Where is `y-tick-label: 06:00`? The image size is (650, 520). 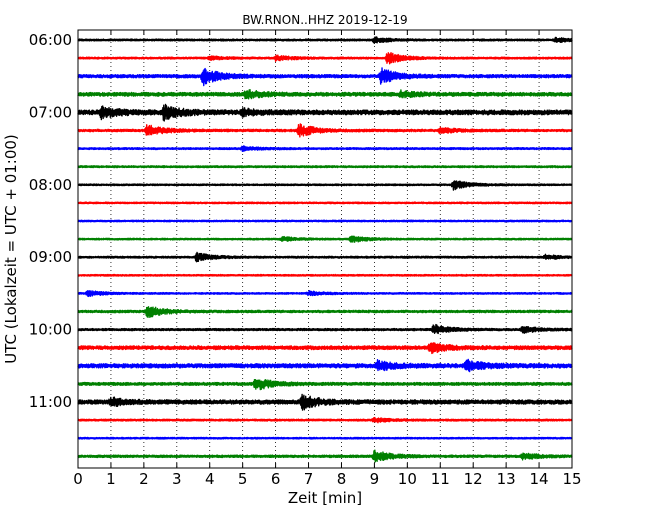
y-tick-label: 06:00 is located at coordinates (50, 40).